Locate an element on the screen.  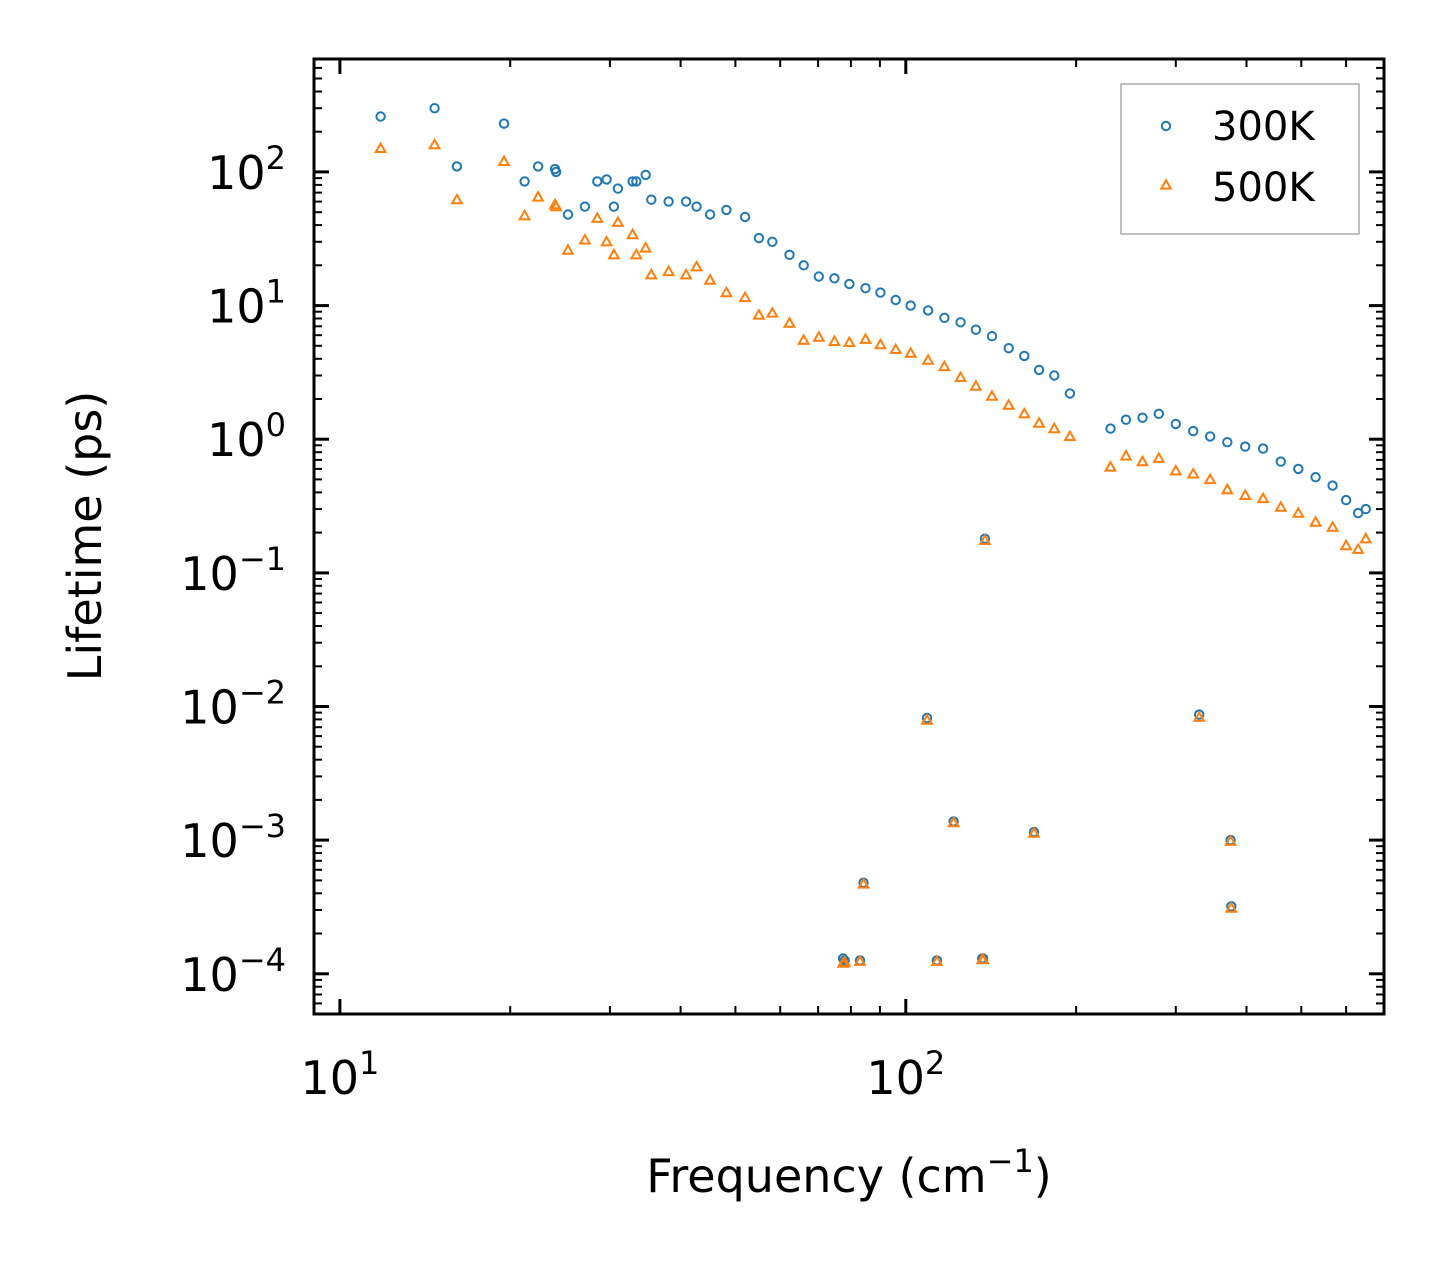
y-tick-label: 10⁻⁴ is located at coordinates (233, 971).